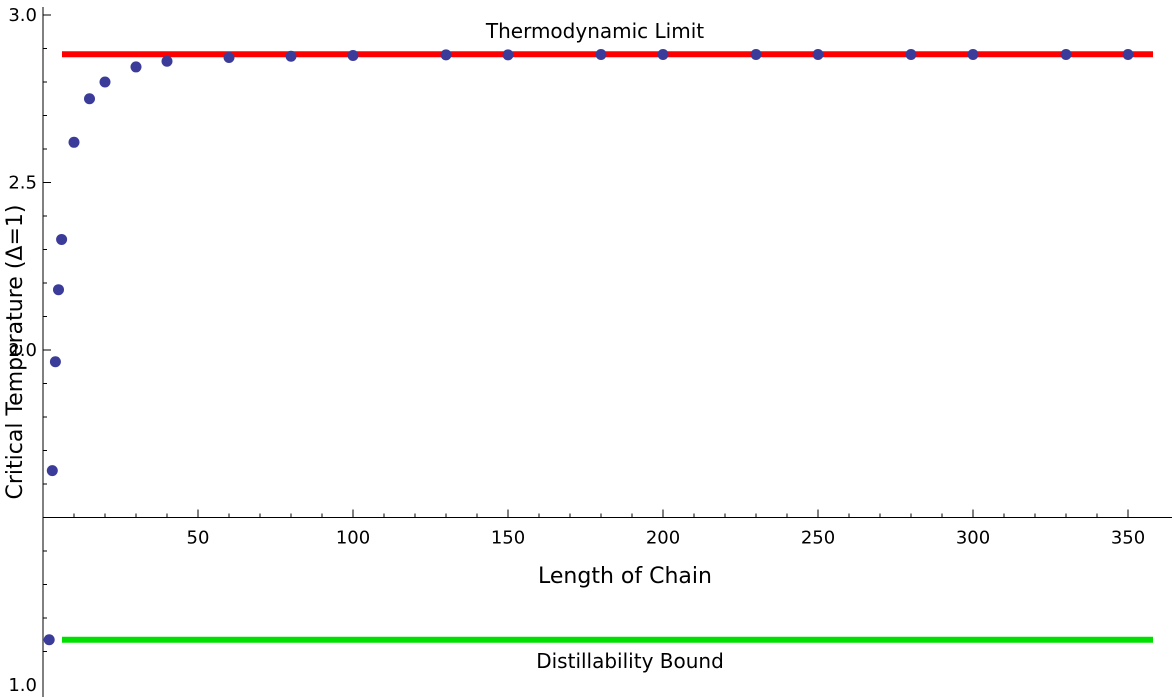  I want to click on y-tick-label: 1.0, so click(22, 685).